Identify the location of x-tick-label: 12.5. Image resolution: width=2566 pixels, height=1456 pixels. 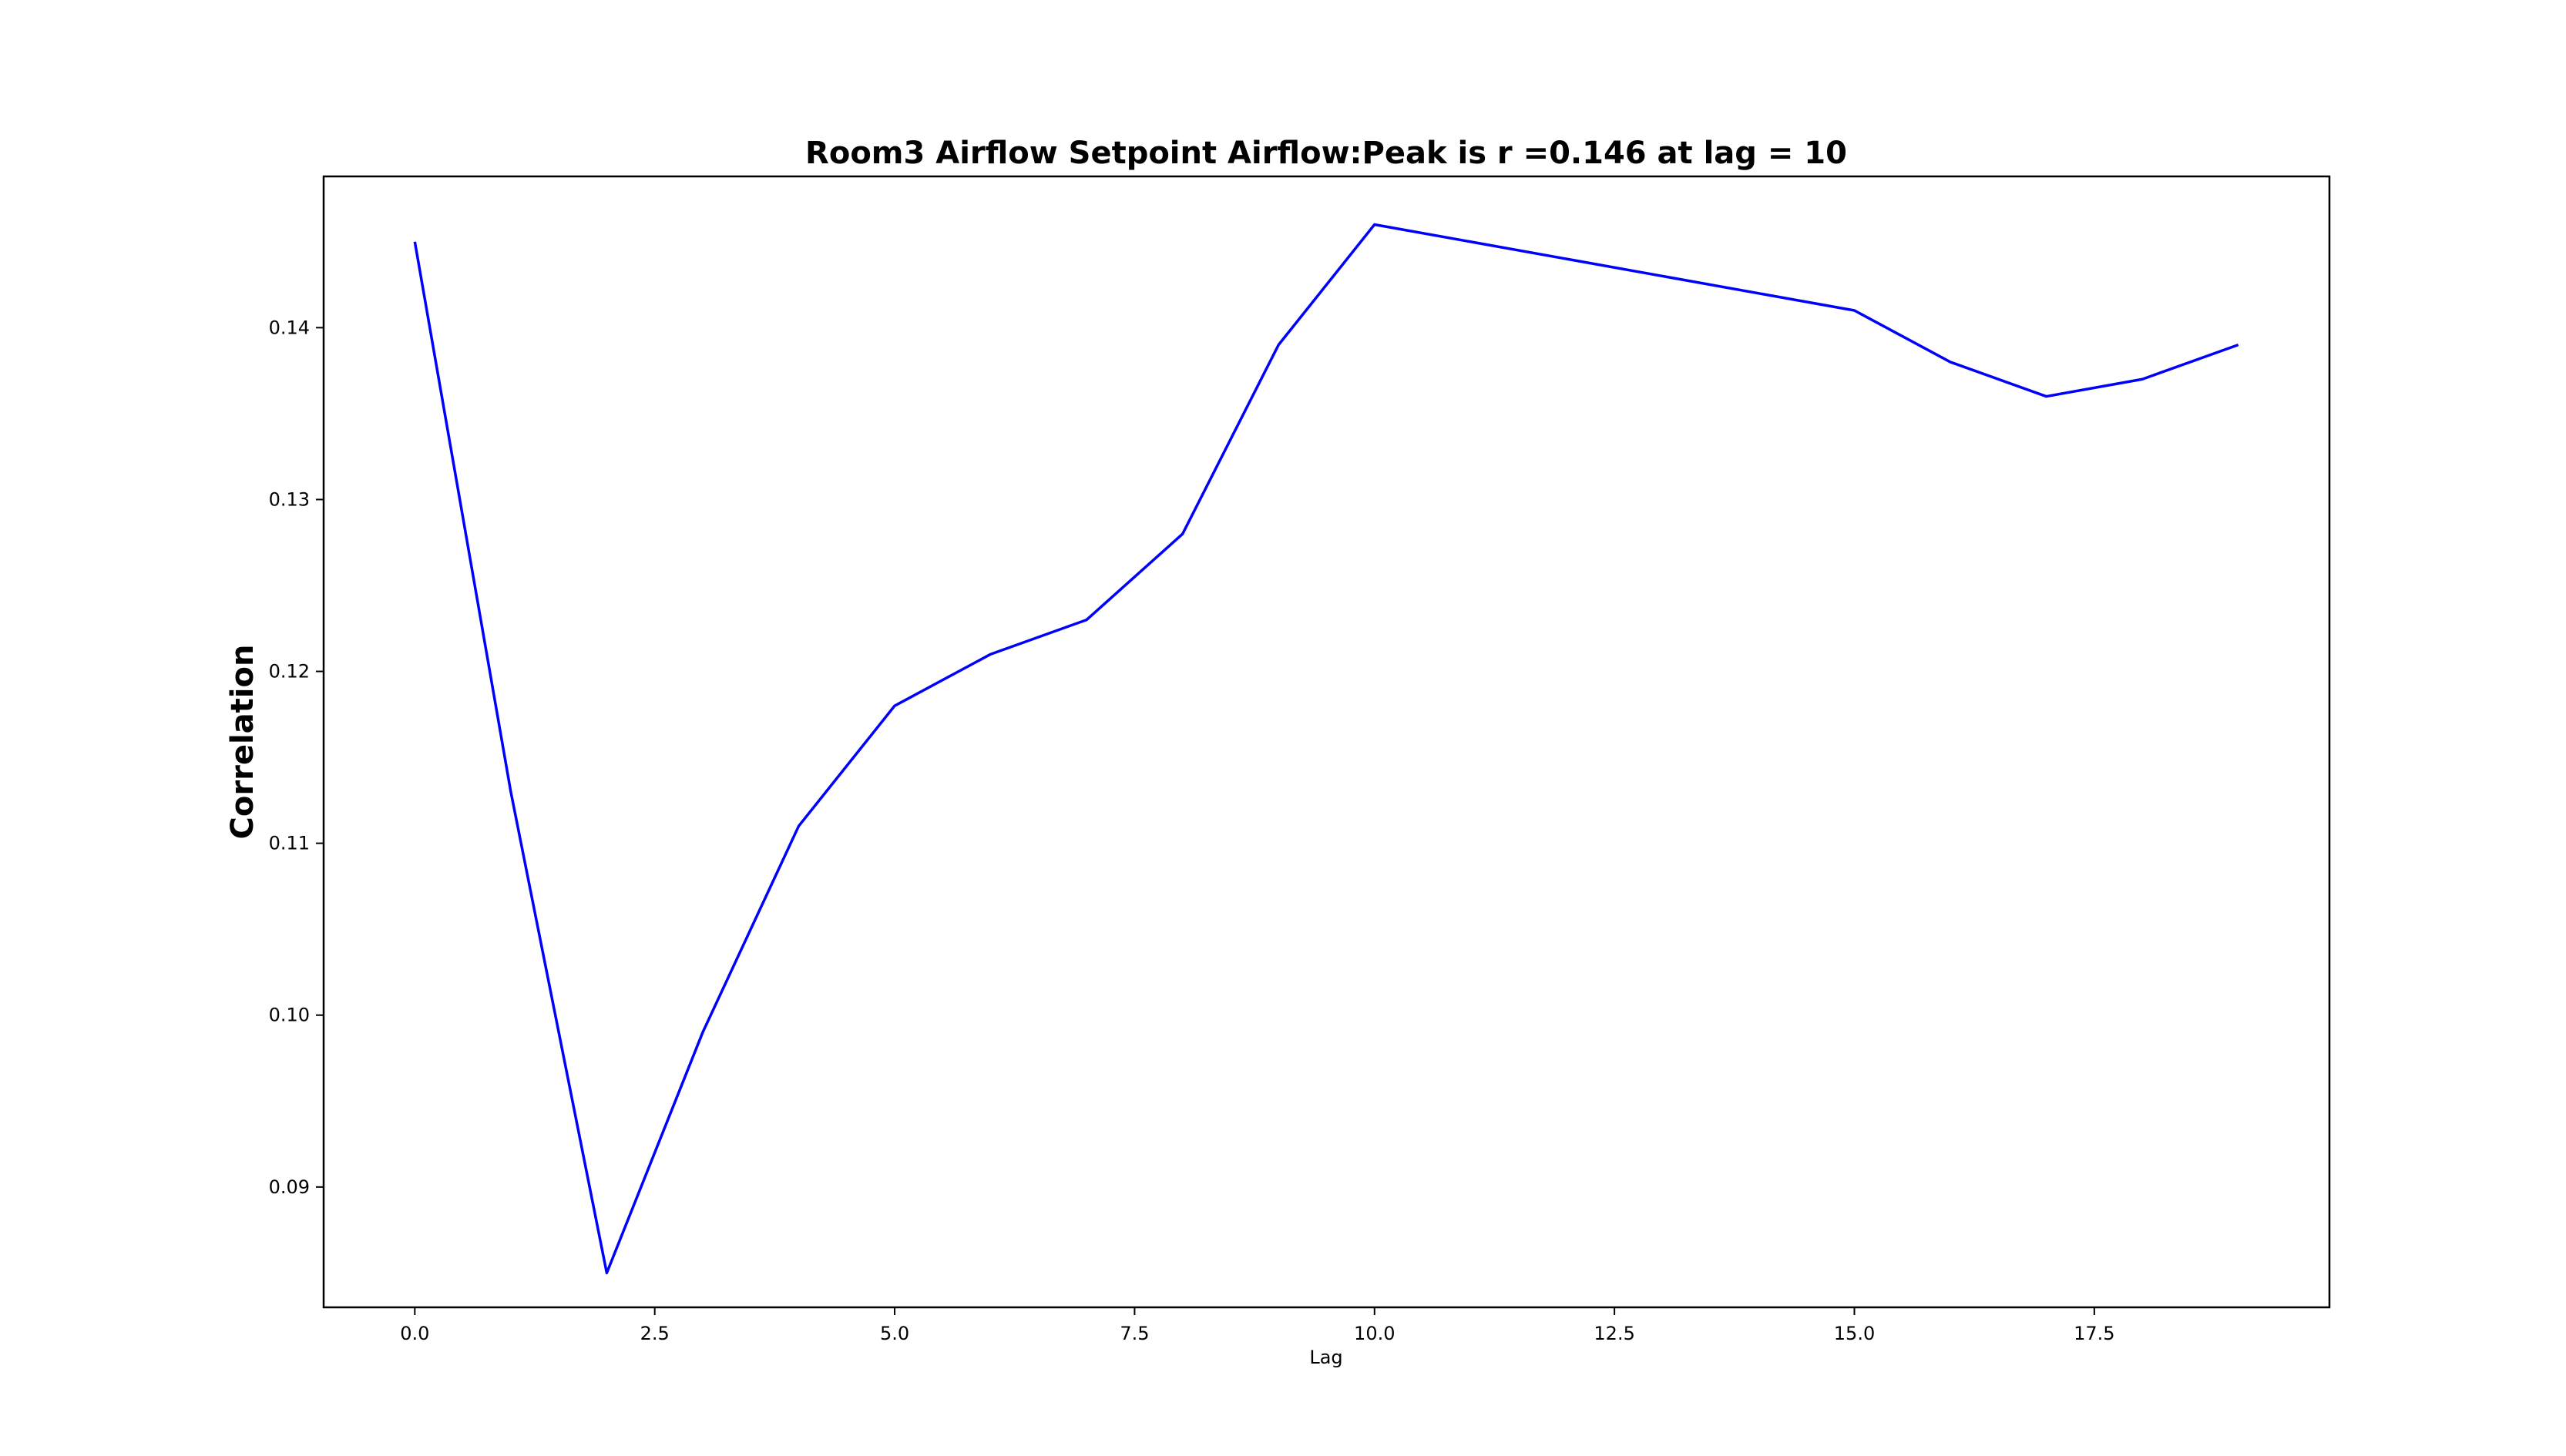
(1614, 1333).